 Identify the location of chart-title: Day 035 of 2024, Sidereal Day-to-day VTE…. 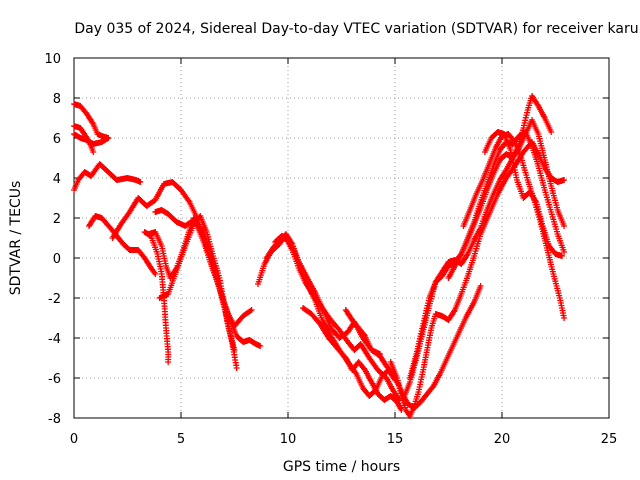
(356, 29).